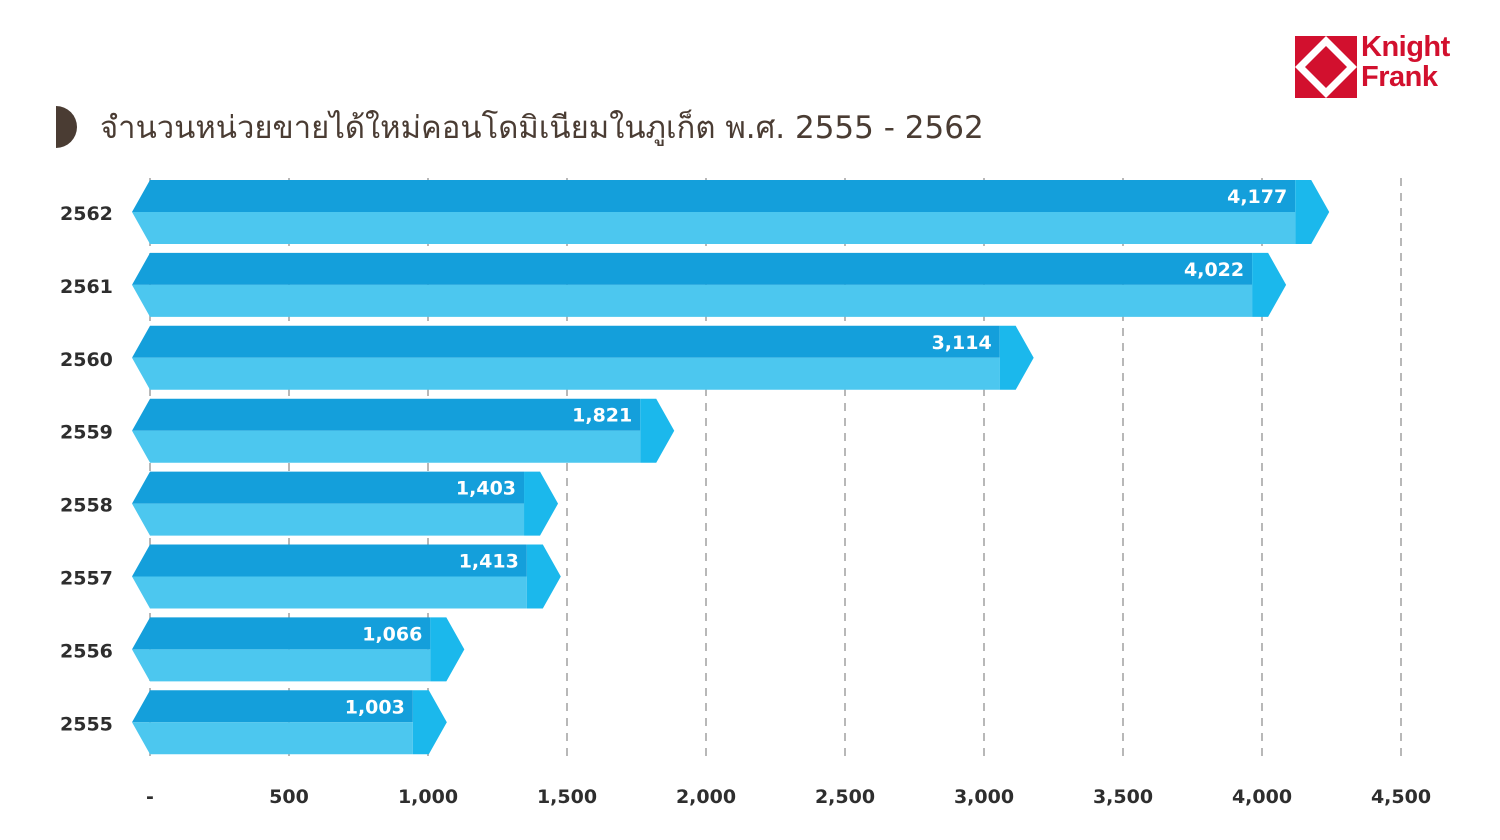 The width and height of the screenshot is (1500, 840). What do you see at coordinates (845, 797) in the screenshot?
I see `x-tick-label: 2,500` at bounding box center [845, 797].